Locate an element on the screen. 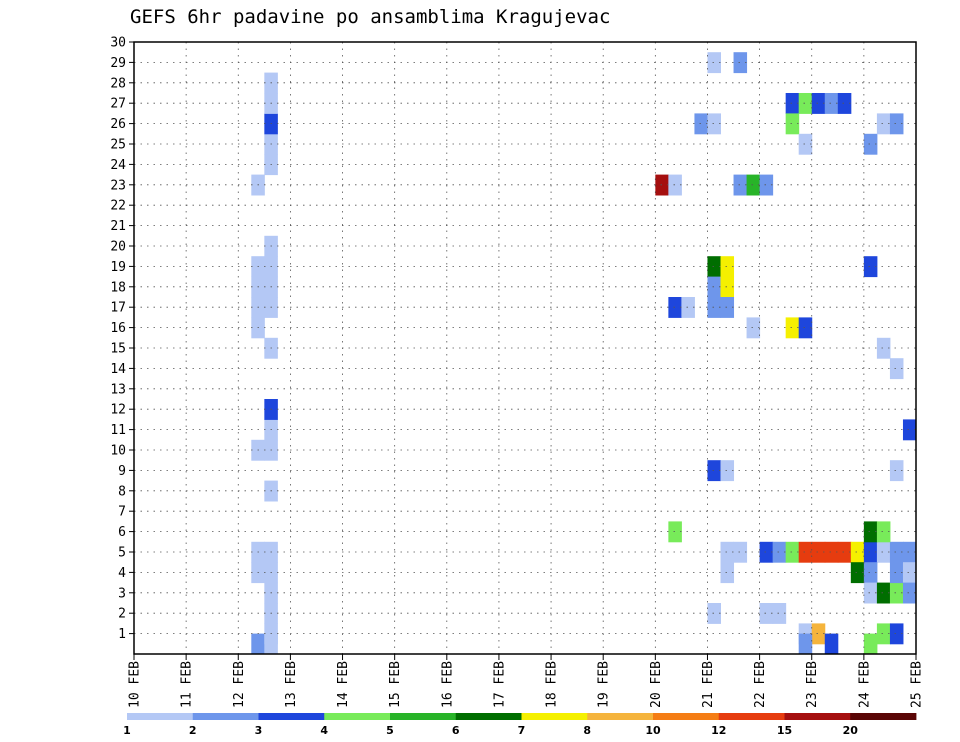 The height and width of the screenshot is (742, 960). x-tick-label: 20 FEB is located at coordinates (656, 684).